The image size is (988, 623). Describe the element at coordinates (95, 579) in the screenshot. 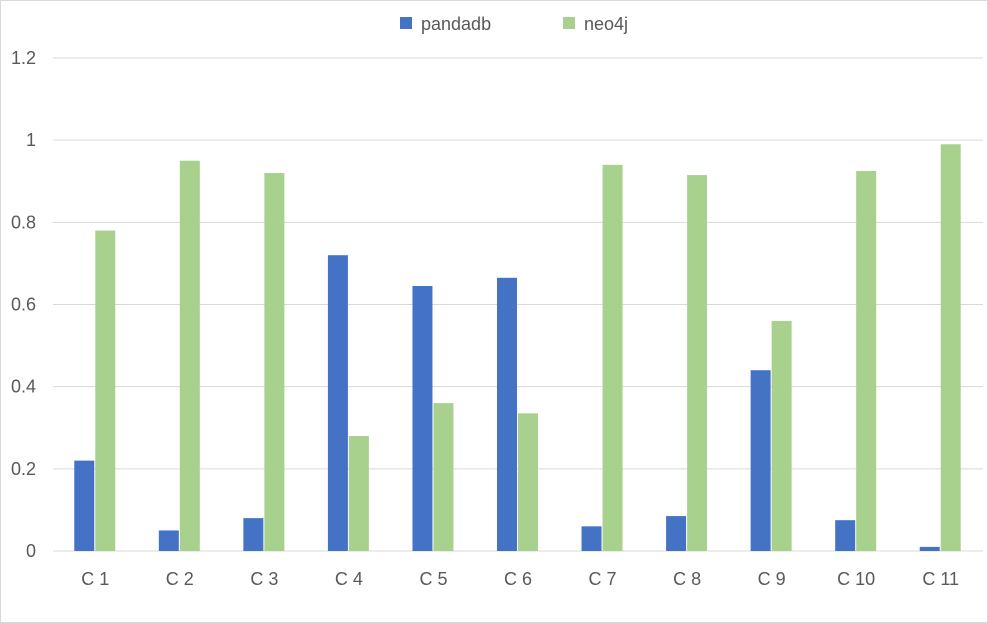

I see `x-tick-label: C 1` at that location.